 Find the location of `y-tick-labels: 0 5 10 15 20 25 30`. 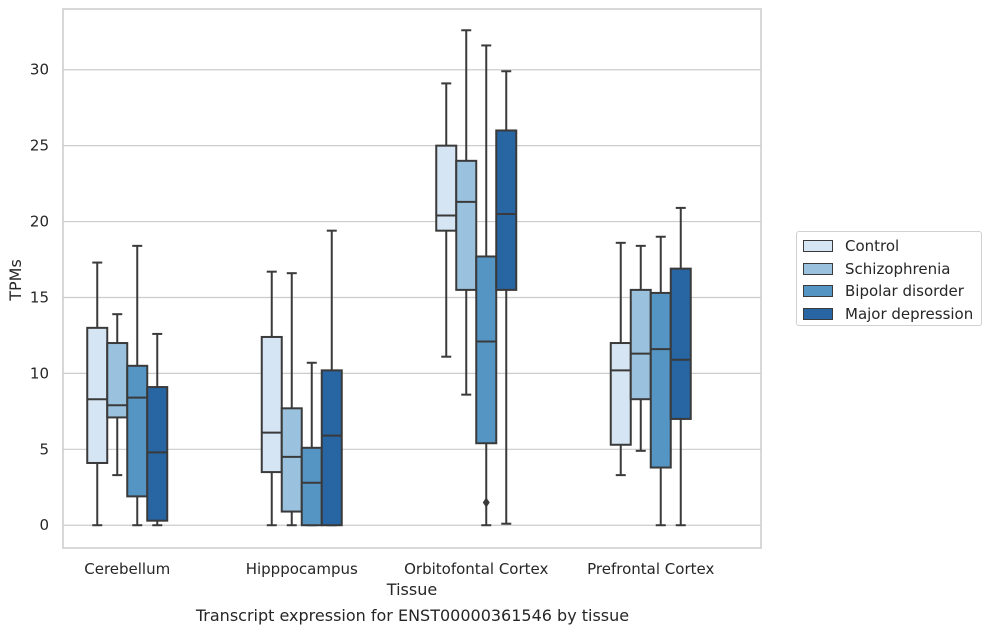

y-tick-labels: 0 5 10 15 20 25 30 is located at coordinates (39, 297).